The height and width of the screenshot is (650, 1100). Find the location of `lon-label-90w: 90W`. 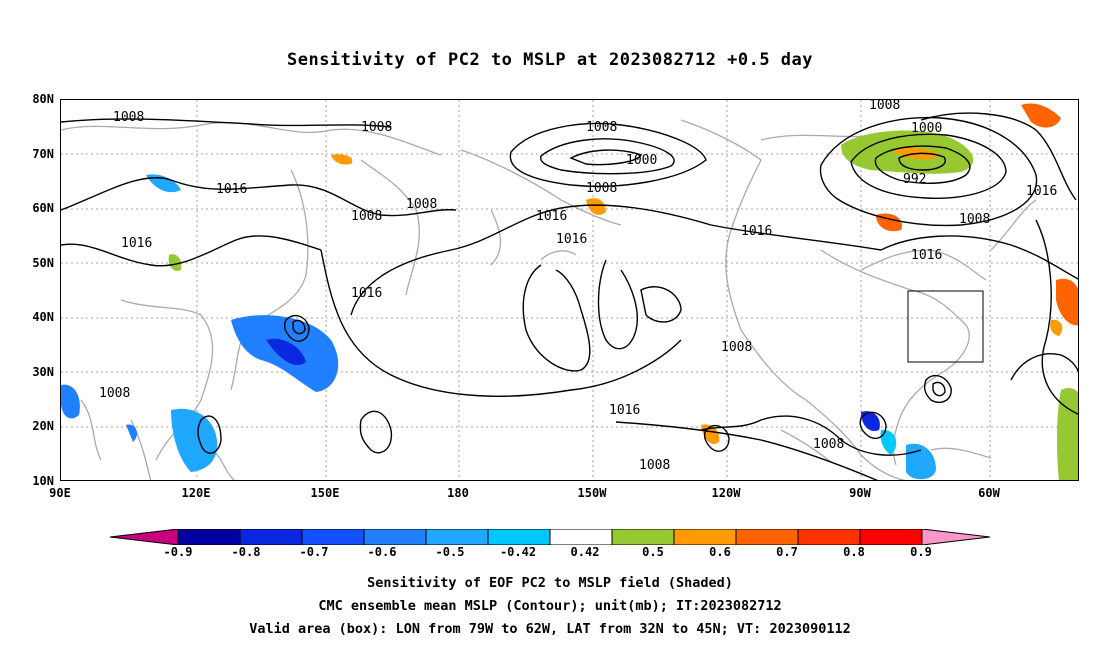

lon-label-90w: 90W is located at coordinates (860, 493).